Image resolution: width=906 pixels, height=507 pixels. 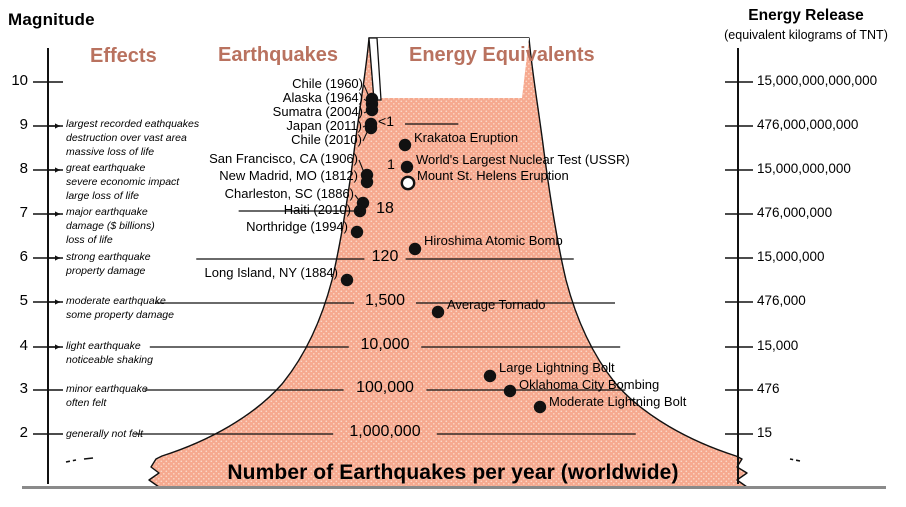 What do you see at coordinates (103, 346) in the screenshot?
I see `effect-line: light earthquake` at bounding box center [103, 346].